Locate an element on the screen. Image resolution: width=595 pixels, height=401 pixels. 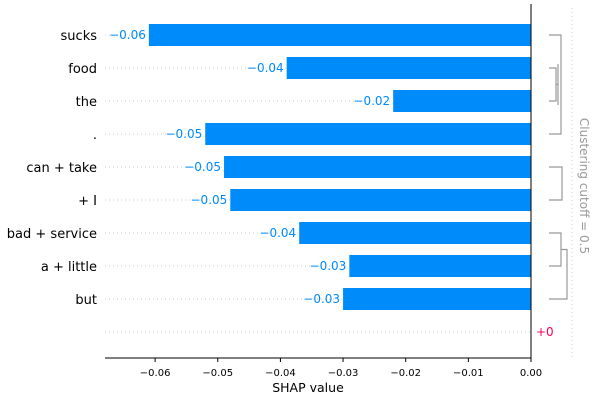
cluster-cutoff-label: Clustering cutoff = 0.5 is located at coordinates (584, 186).